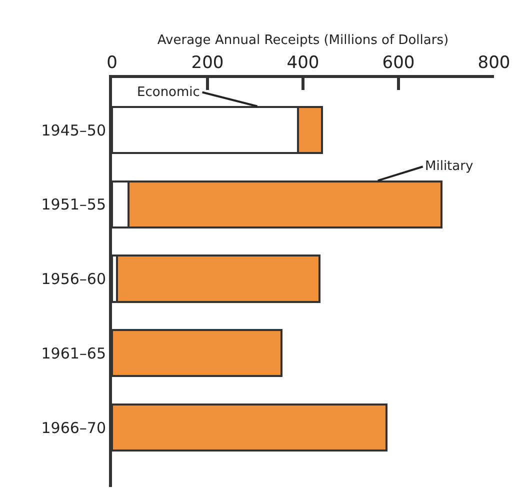 Image resolution: width=522 pixels, height=492 pixels. What do you see at coordinates (168, 92) in the screenshot?
I see `series-label: Economic` at bounding box center [168, 92].